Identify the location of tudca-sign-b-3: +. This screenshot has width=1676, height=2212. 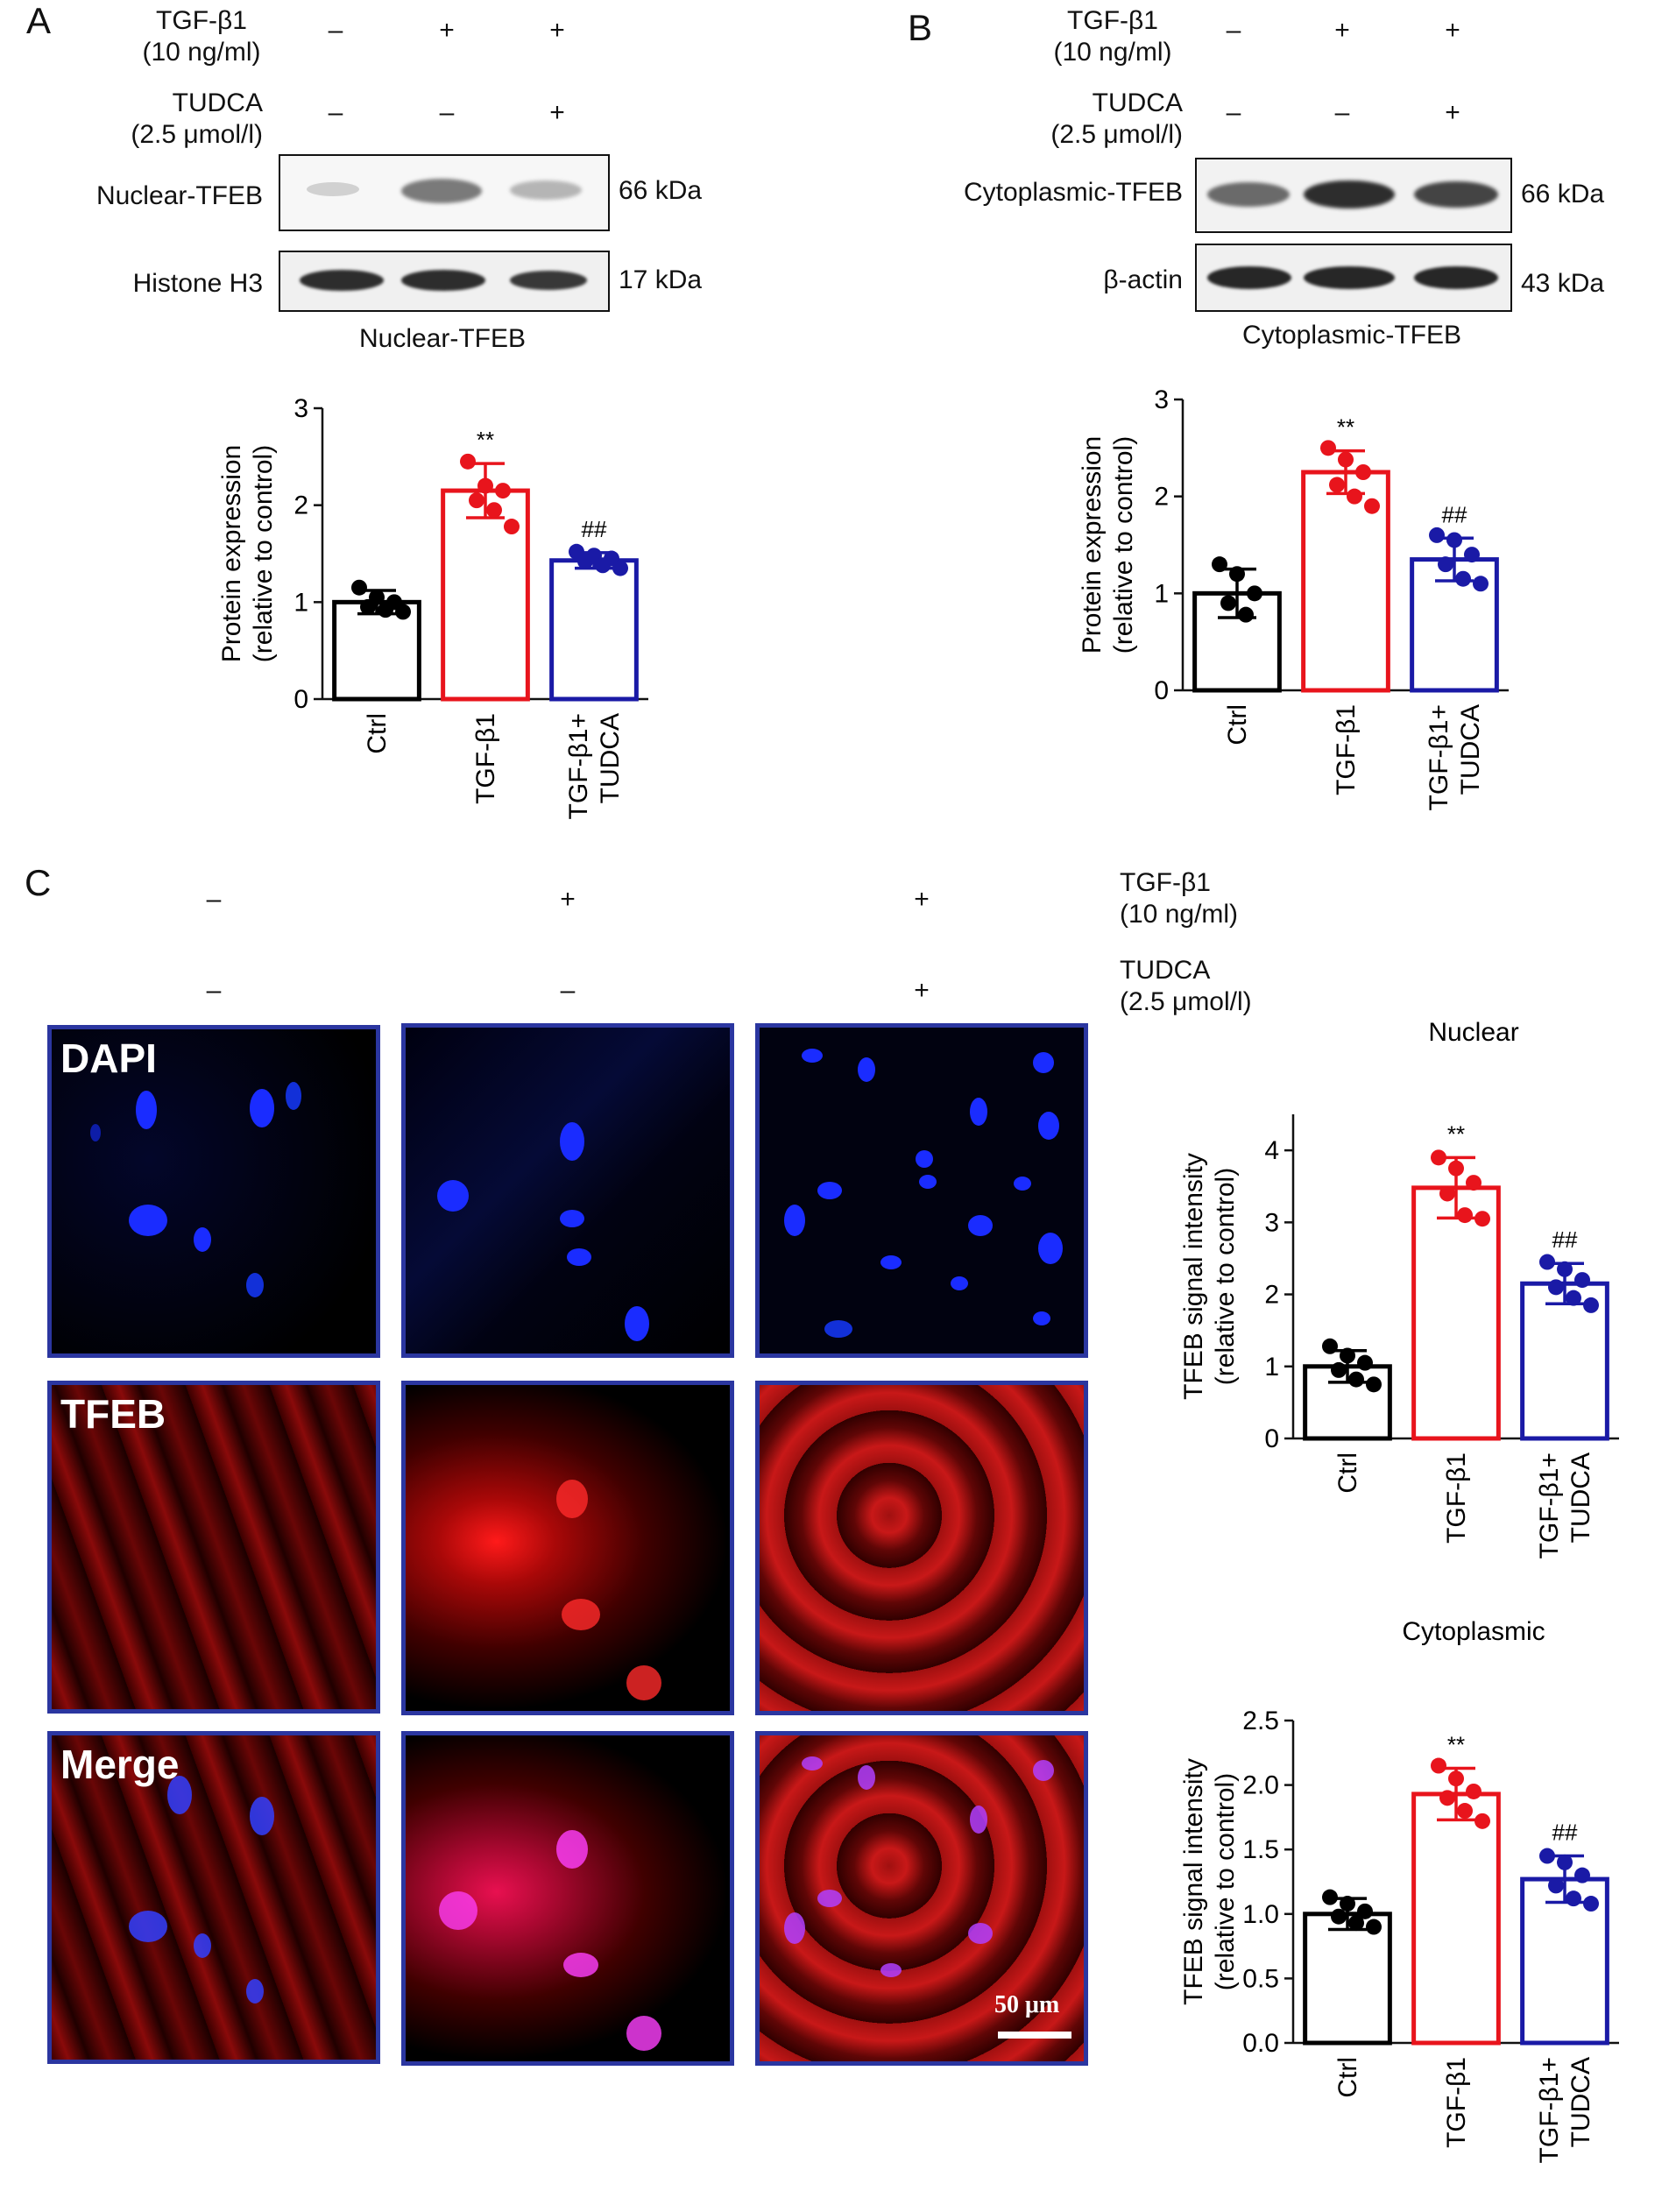
(1452, 112).